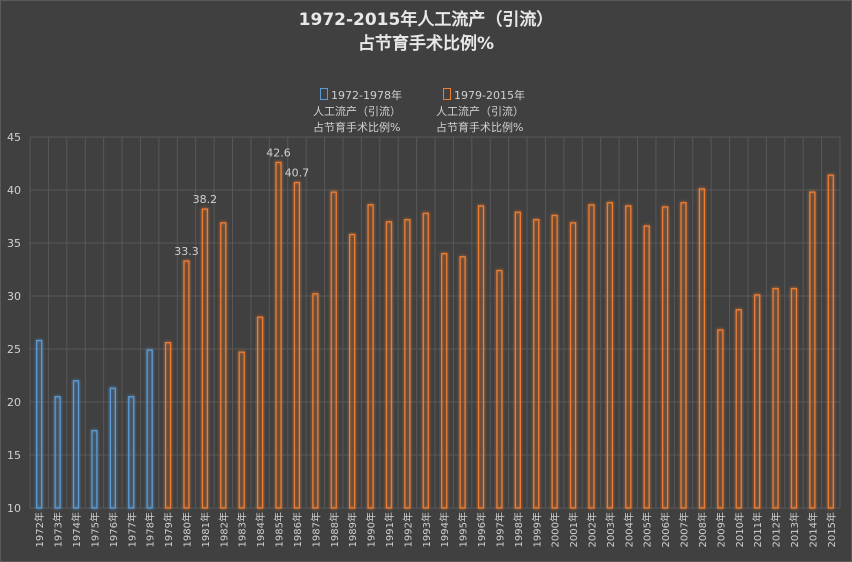 Image resolution: width=852 pixels, height=562 pixels. Describe the element at coordinates (775, 398) in the screenshot. I see `bar-2012年` at that location.